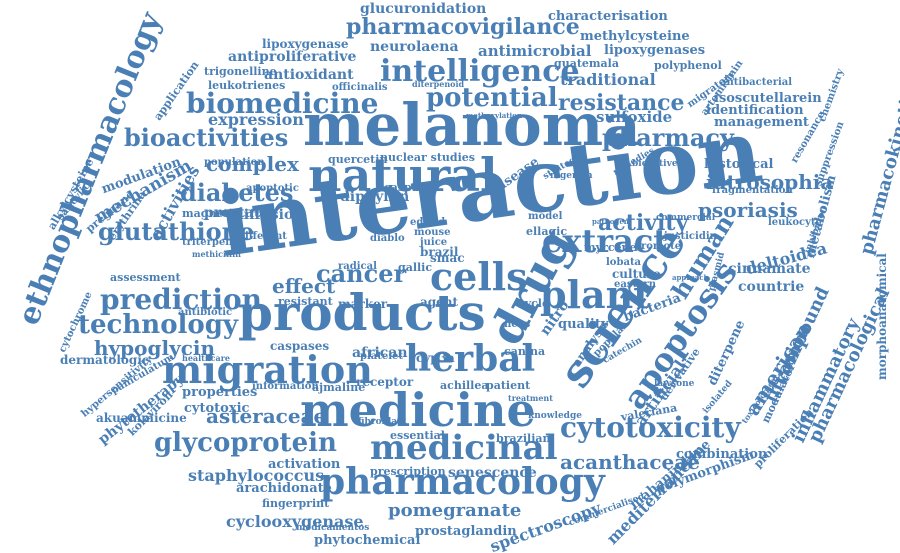 The image size is (900, 553). I want to click on word: mouse, so click(432, 232).